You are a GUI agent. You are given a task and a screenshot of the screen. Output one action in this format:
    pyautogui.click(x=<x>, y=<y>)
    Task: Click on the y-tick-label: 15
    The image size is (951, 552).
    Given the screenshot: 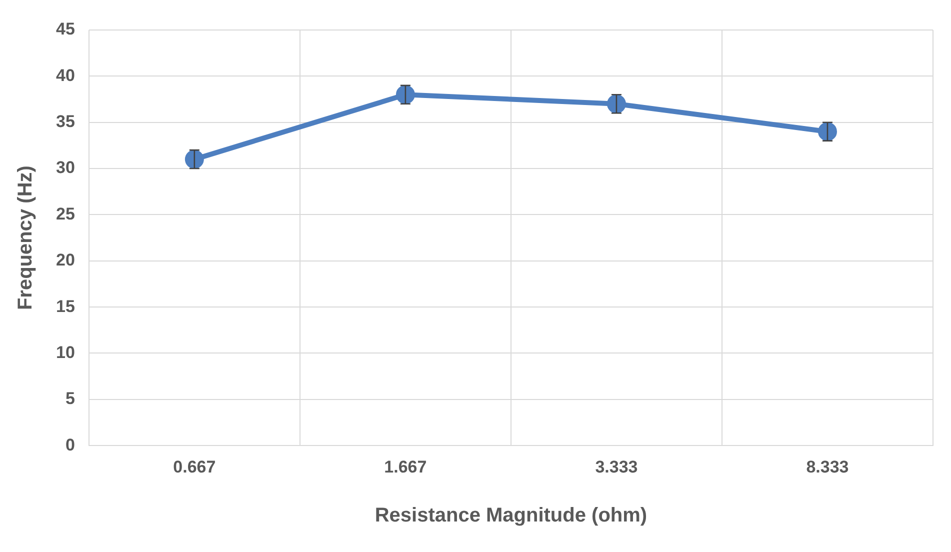 What is the action you would take?
    pyautogui.click(x=65, y=306)
    